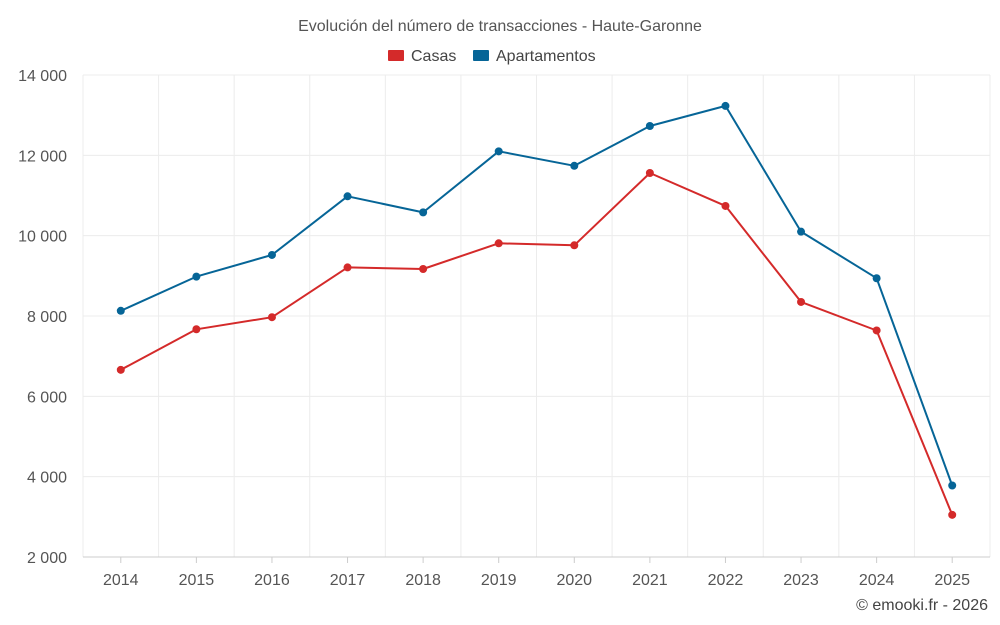  What do you see at coordinates (272, 580) in the screenshot?
I see `x-tick-label: 2016` at bounding box center [272, 580].